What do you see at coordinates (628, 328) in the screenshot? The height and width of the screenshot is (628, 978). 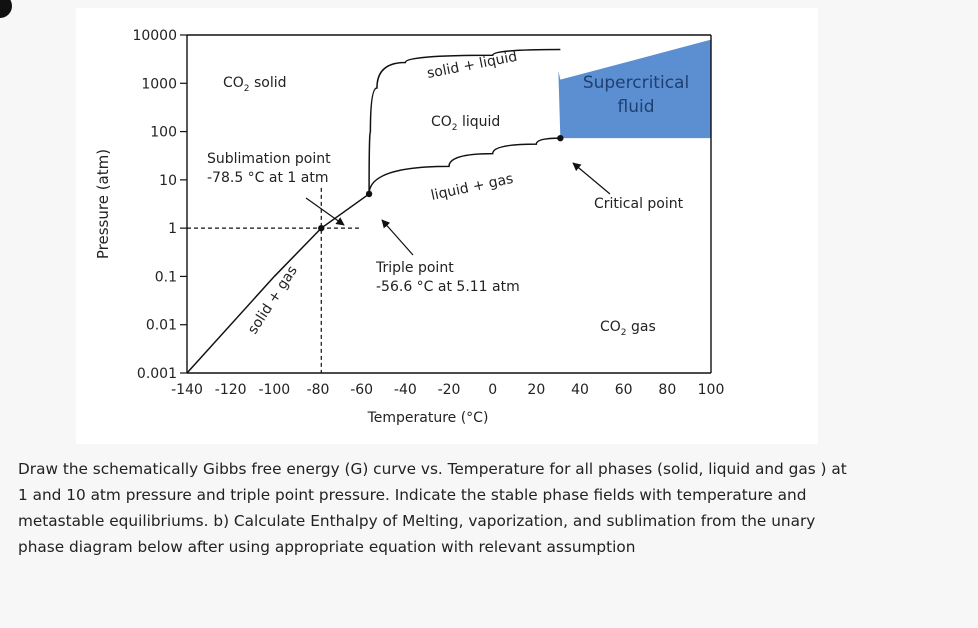 I see `label-co2-gas: CO2 gas` at bounding box center [628, 328].